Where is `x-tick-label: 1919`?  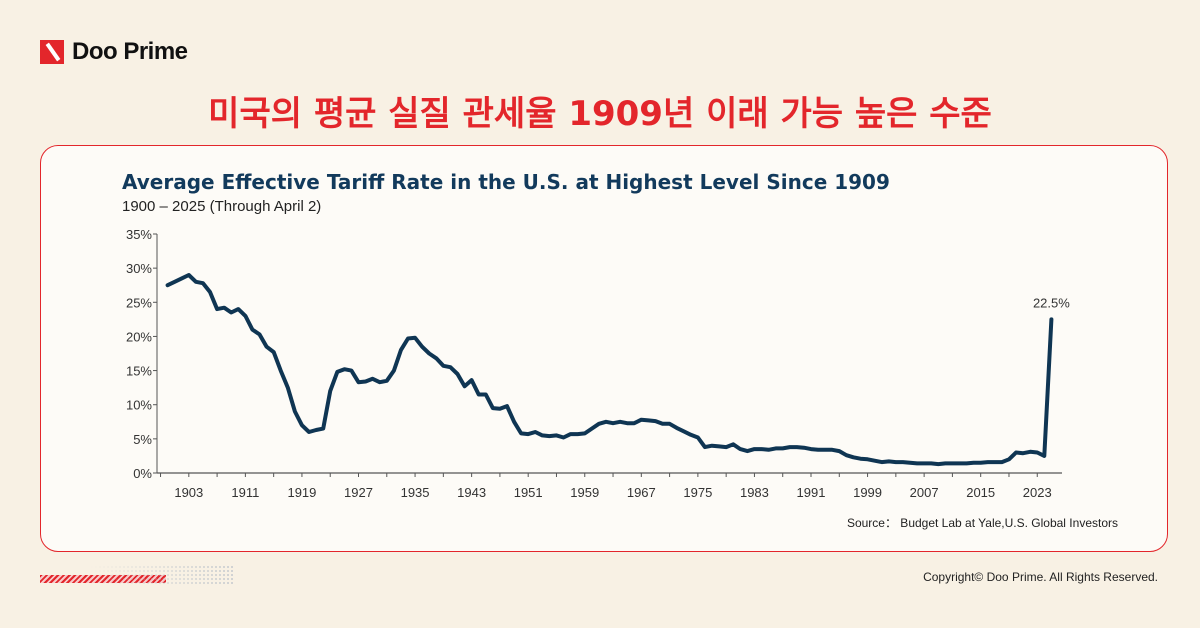
x-tick-label: 1919 is located at coordinates (301, 492).